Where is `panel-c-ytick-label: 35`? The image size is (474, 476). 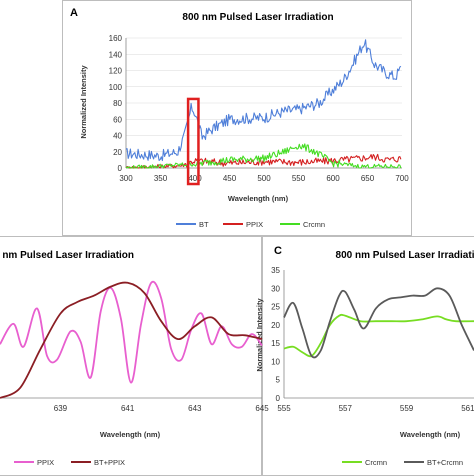 panel-c-ytick-label: 35 is located at coordinates (275, 270).